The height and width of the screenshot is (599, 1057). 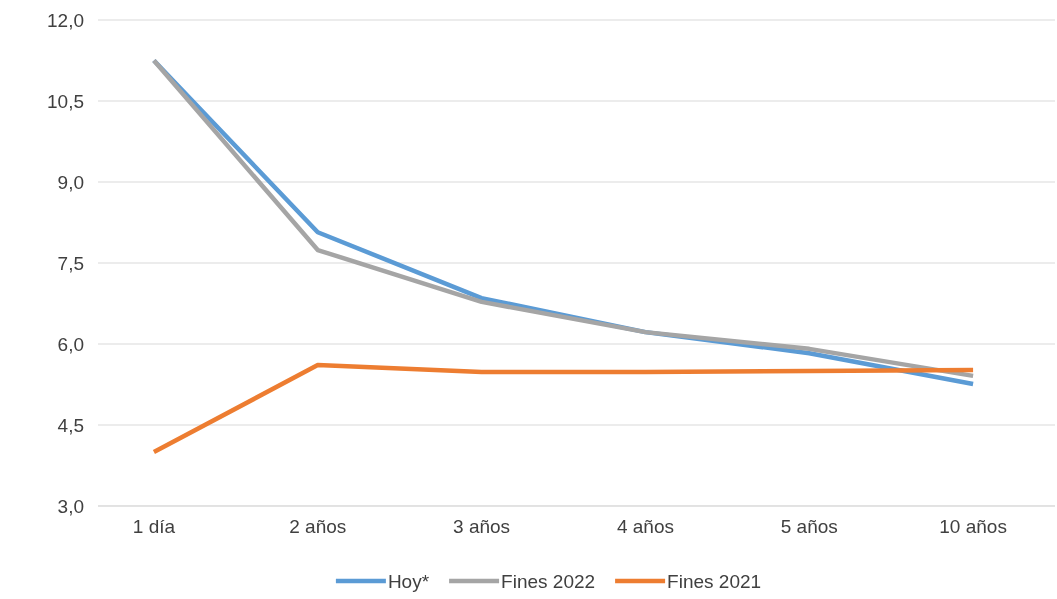 What do you see at coordinates (70, 425) in the screenshot?
I see `y-tick-label: 4,5` at bounding box center [70, 425].